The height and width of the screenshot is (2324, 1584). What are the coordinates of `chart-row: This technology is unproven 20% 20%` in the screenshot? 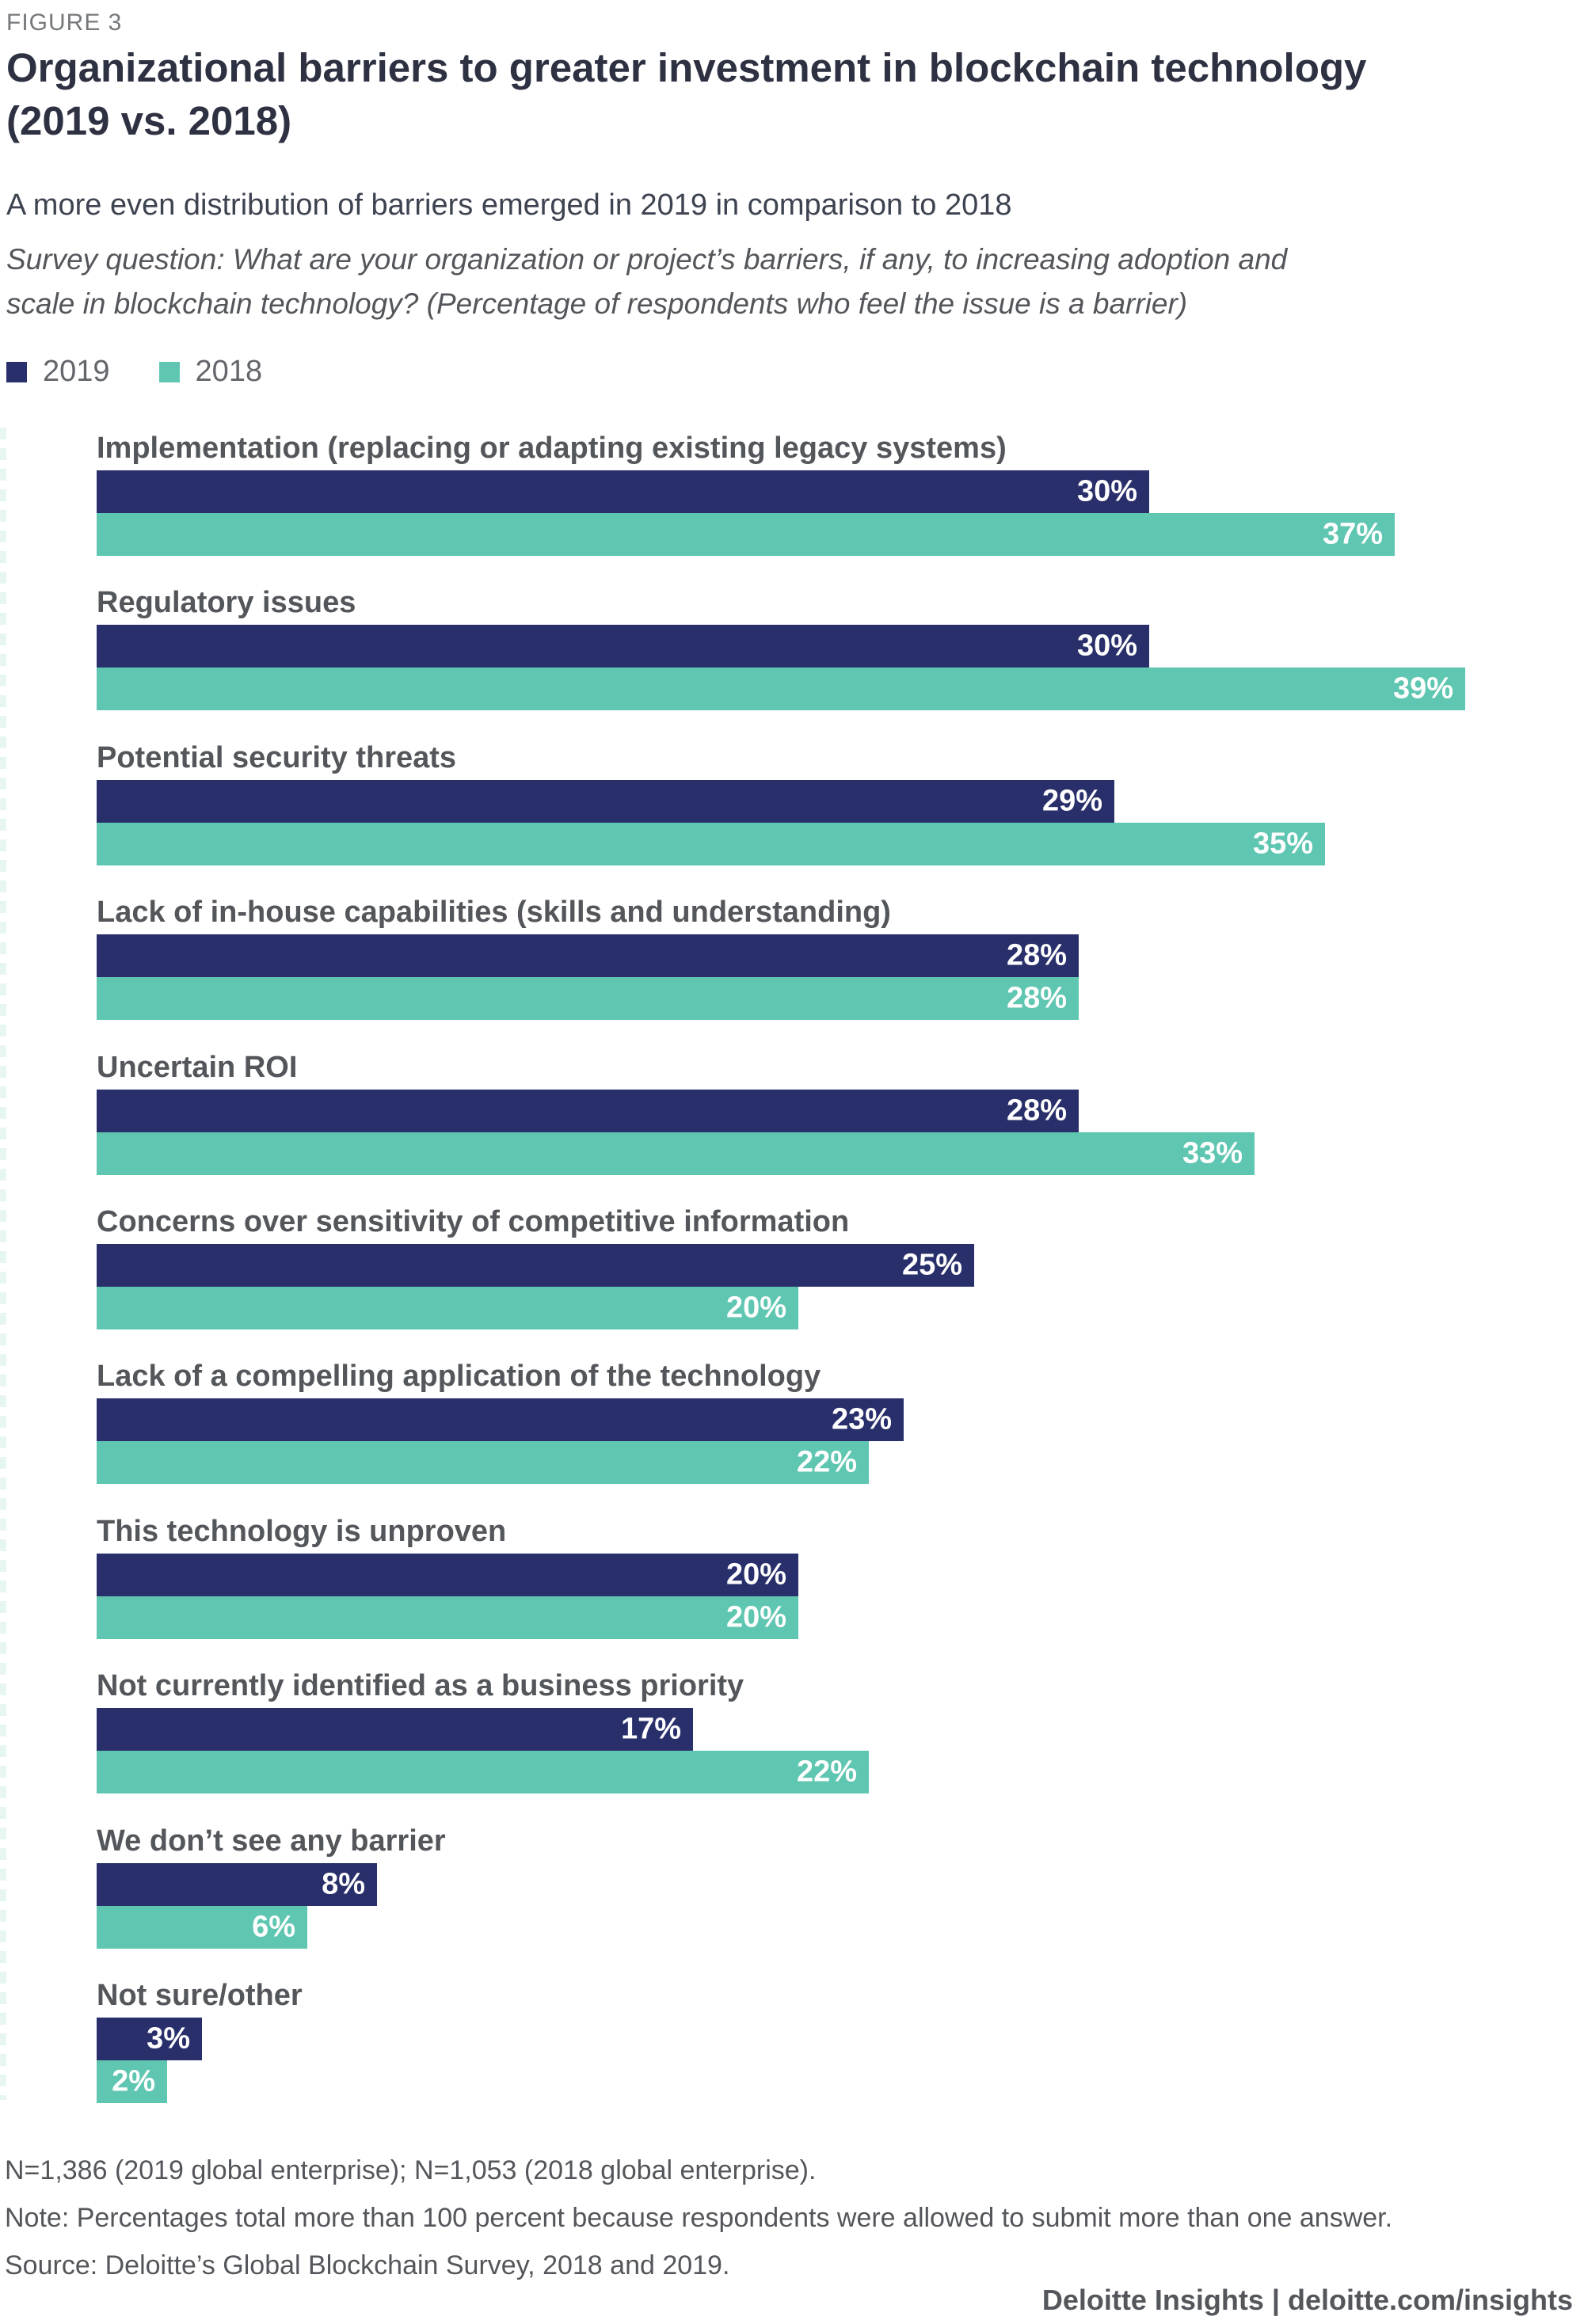 It's located at (448, 1577).